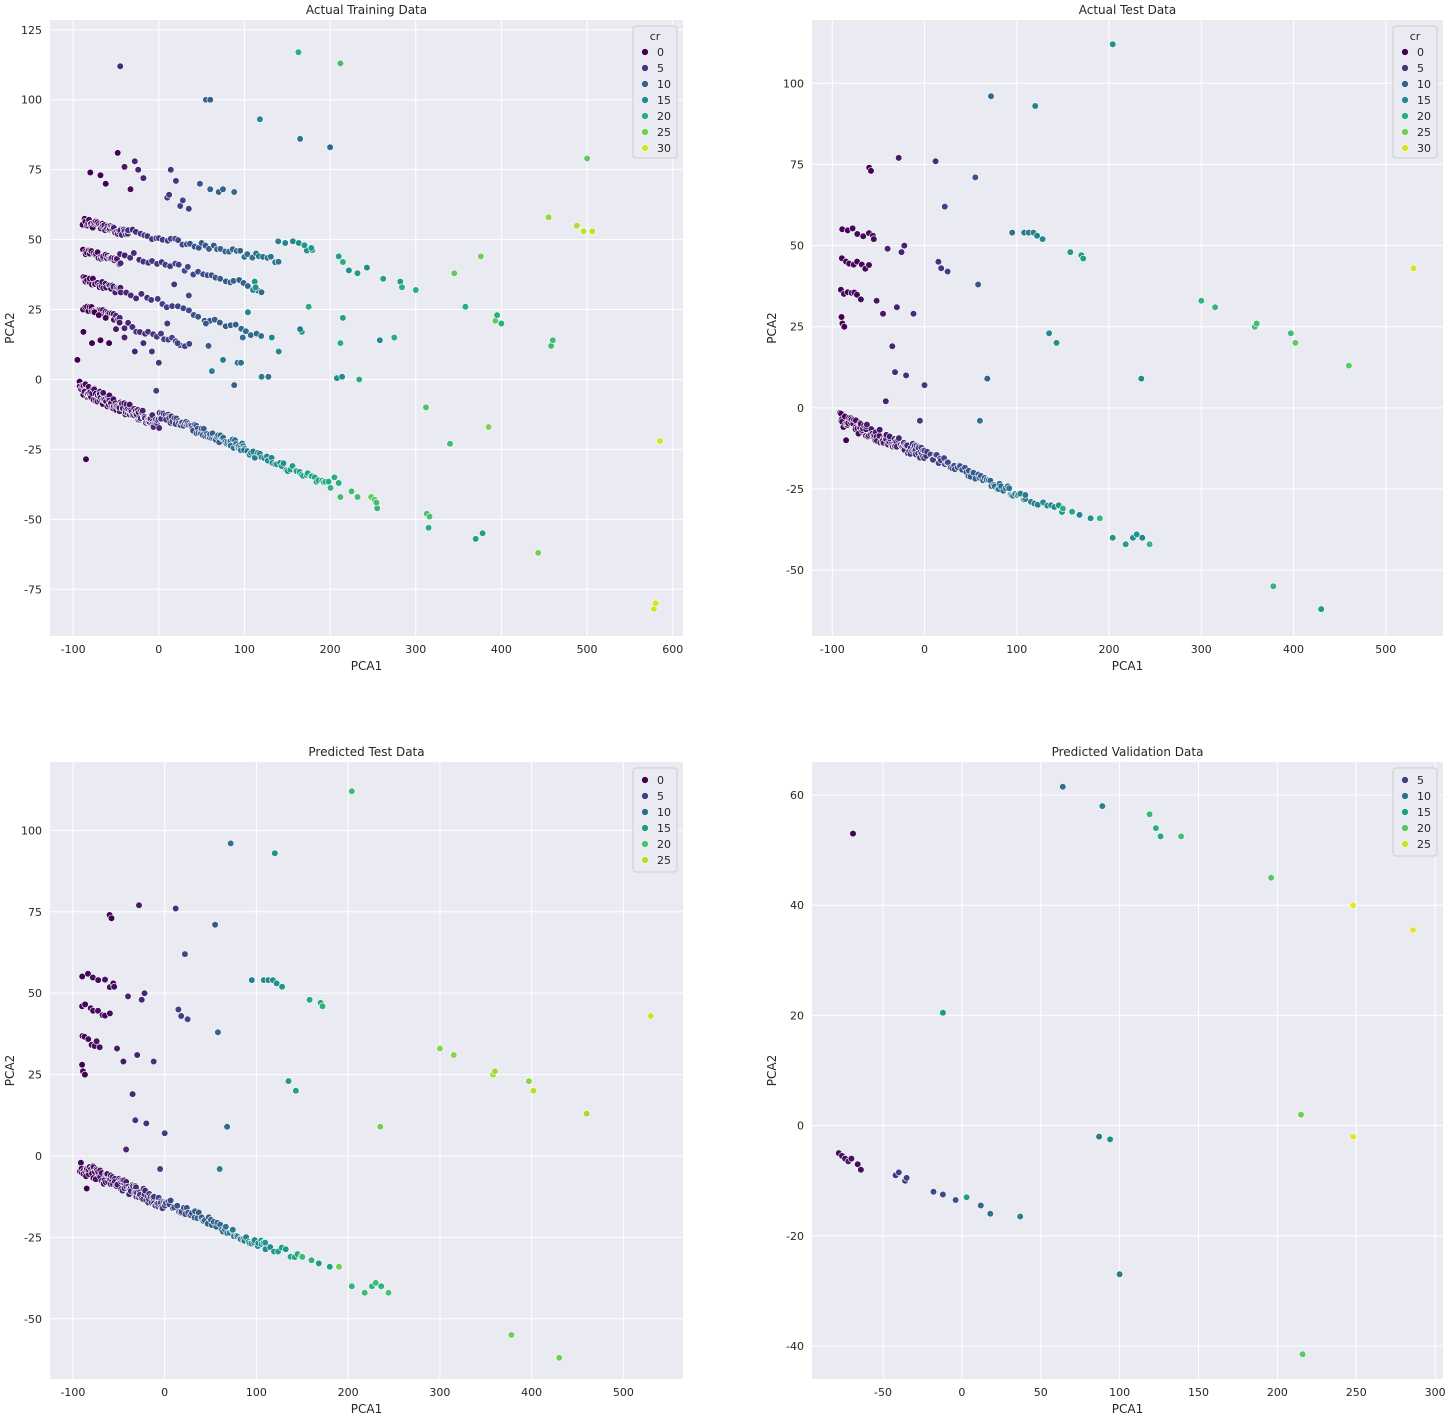  Describe the element at coordinates (1424, 148) in the screenshot. I see `legend-entry-label: 30` at that location.